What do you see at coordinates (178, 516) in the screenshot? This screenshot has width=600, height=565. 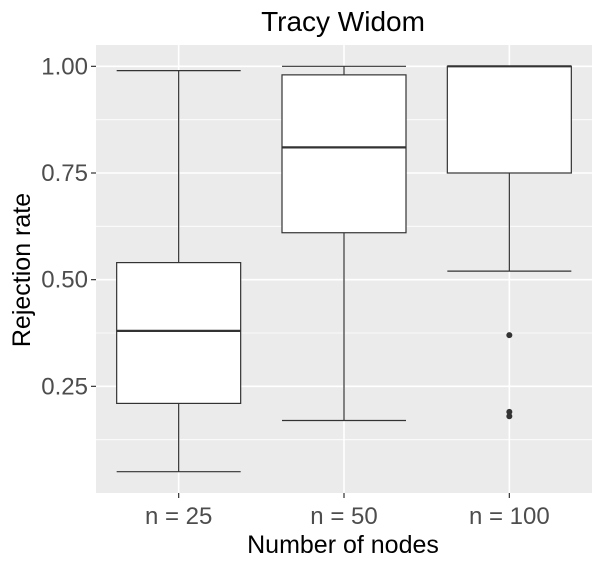 I see `x-tick-label: n = 25` at bounding box center [178, 516].